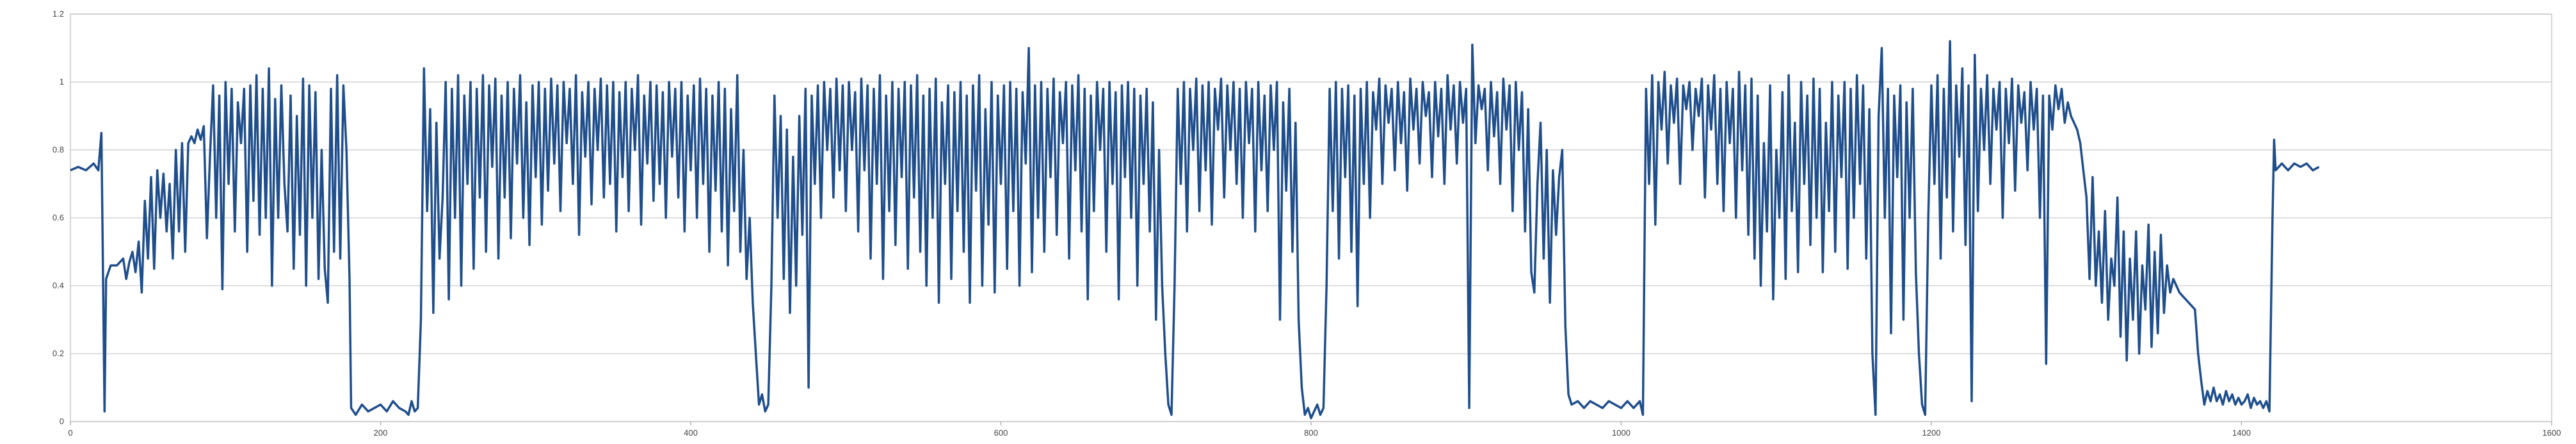  What do you see at coordinates (2241, 433) in the screenshot?
I see `x-tick-label: 1400` at bounding box center [2241, 433].